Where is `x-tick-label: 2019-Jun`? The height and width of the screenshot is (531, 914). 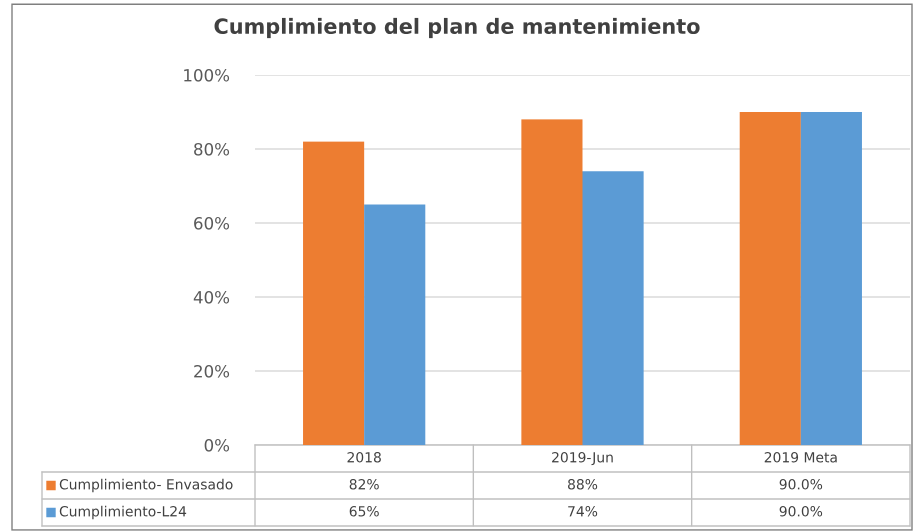 x-tick-label: 2019-Jun is located at coordinates (582, 459).